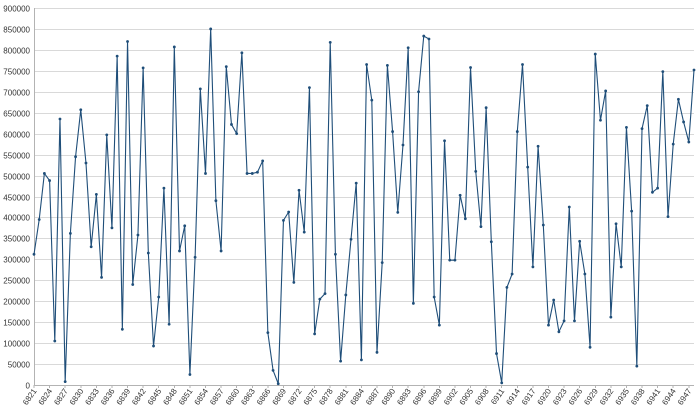  I want to click on x-tick-label: 6827, so click(61, 397).